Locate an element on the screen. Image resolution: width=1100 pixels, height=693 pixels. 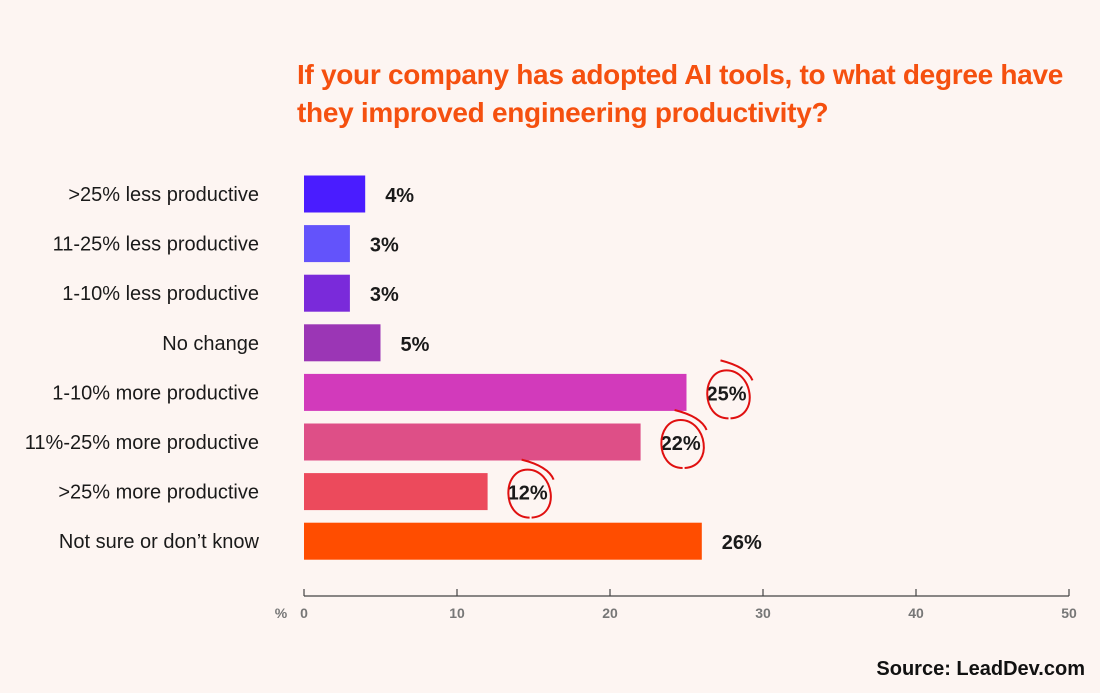
x-axis-label: % is located at coordinates (281, 613).